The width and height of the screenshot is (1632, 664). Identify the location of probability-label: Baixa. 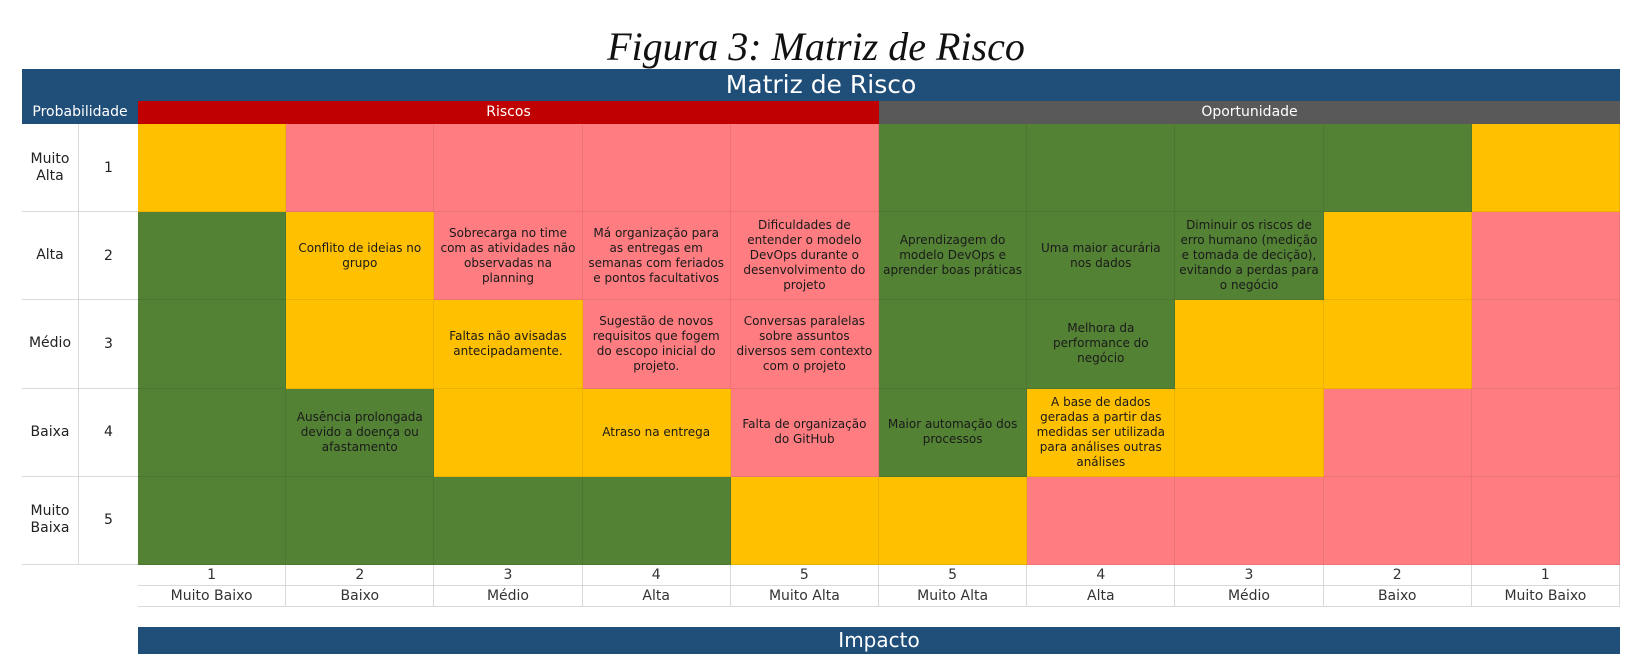
(50, 432).